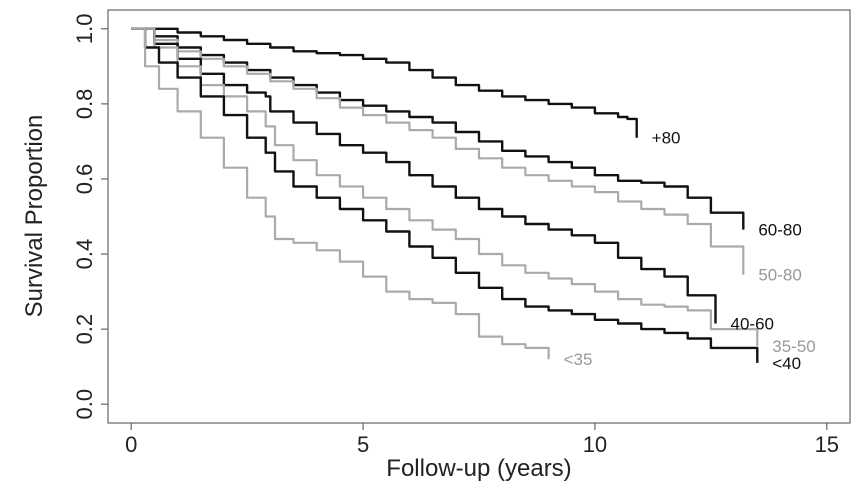  What do you see at coordinates (666, 138) in the screenshot?
I see `series-label-0: +80` at bounding box center [666, 138].